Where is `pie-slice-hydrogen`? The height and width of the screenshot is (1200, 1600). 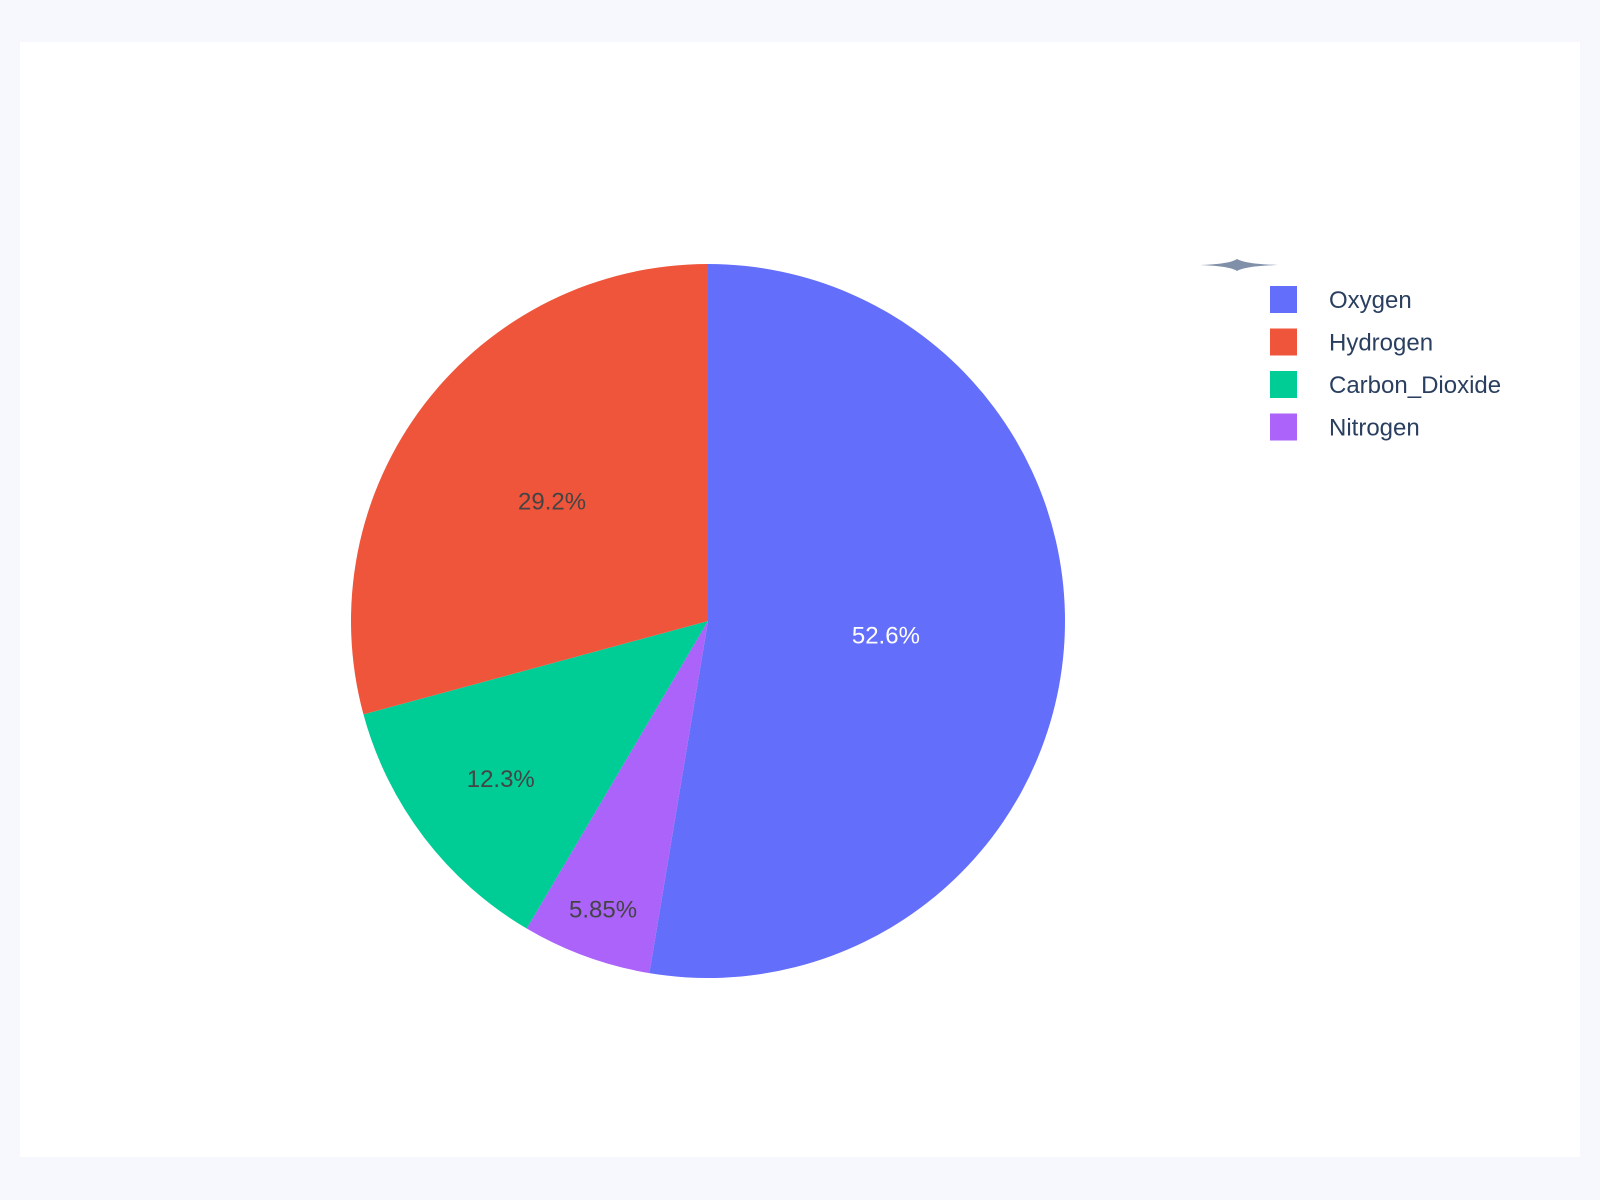
pie-slice-hydrogen is located at coordinates (529, 489).